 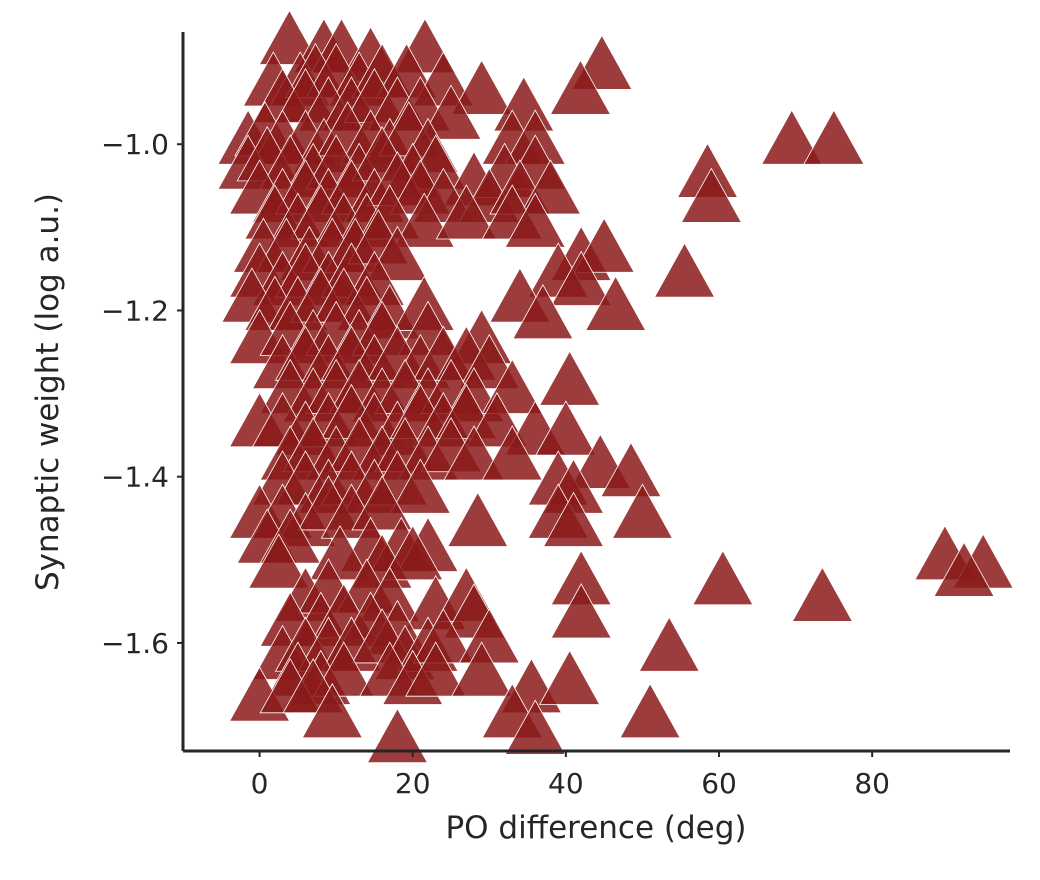 What do you see at coordinates (719, 783) in the screenshot?
I see `x-tick-label: 60` at bounding box center [719, 783].